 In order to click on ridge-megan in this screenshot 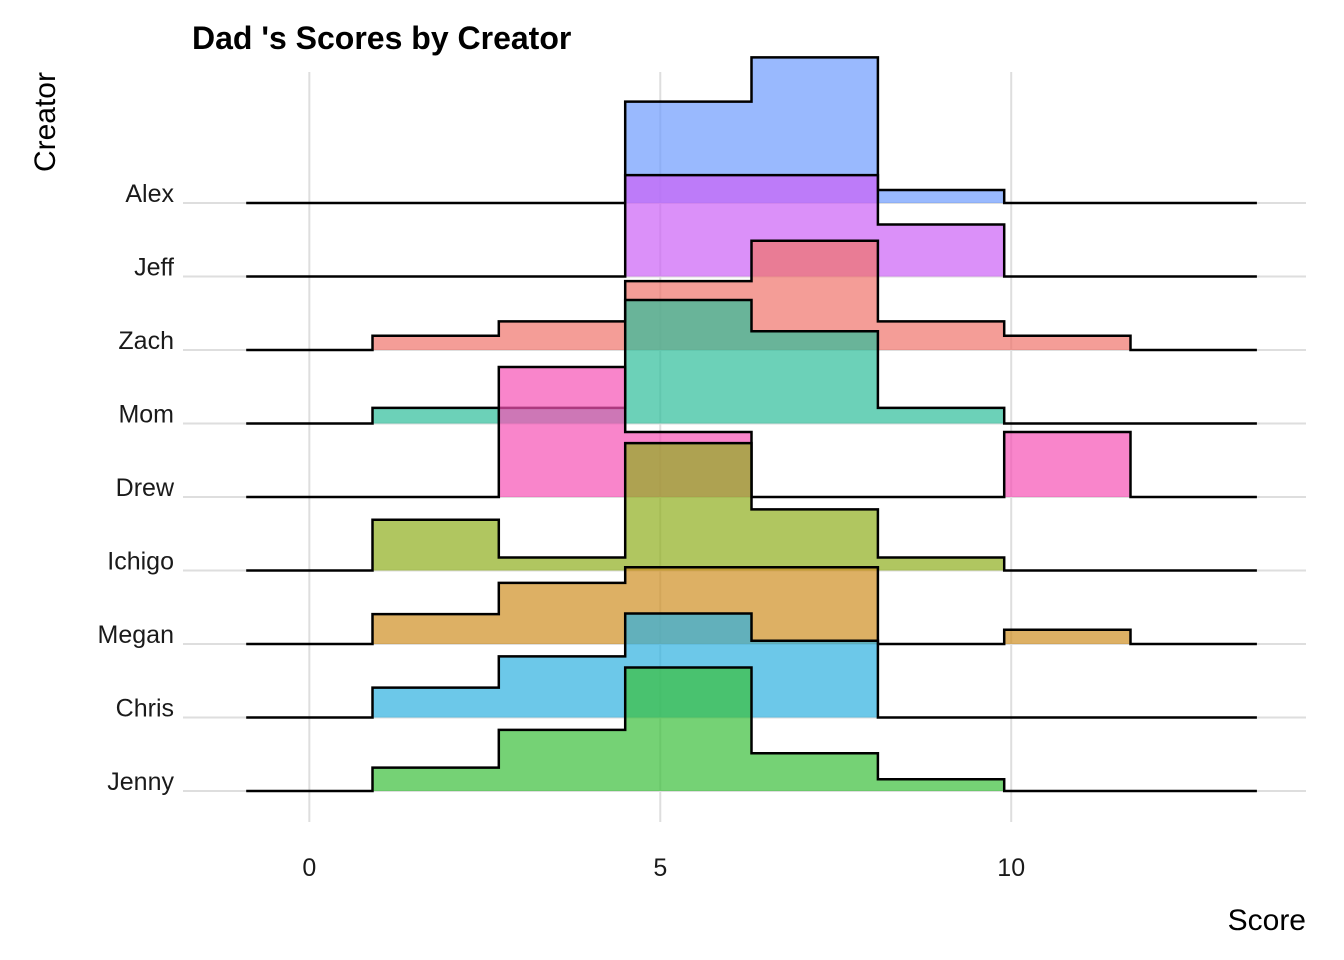, I will do `click(751, 606)`.